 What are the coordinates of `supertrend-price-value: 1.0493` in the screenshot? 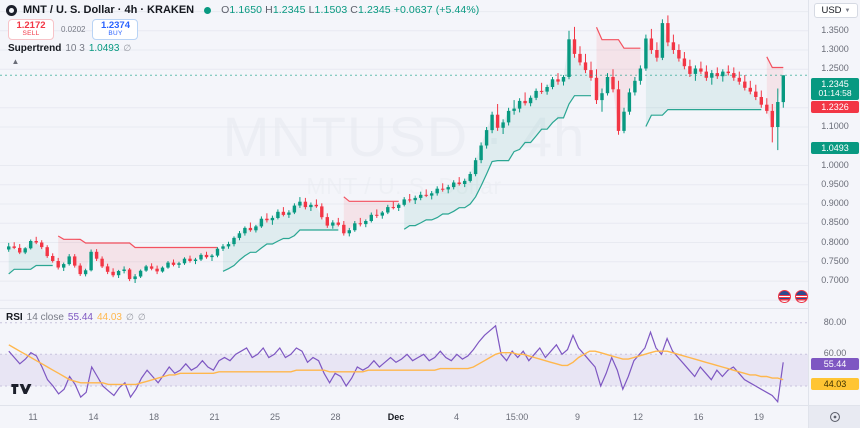 It's located at (835, 148).